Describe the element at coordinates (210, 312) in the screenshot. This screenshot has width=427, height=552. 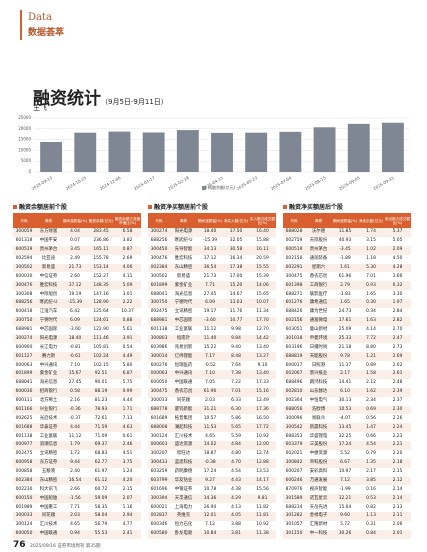
I see `cell: 19.17` at that location.